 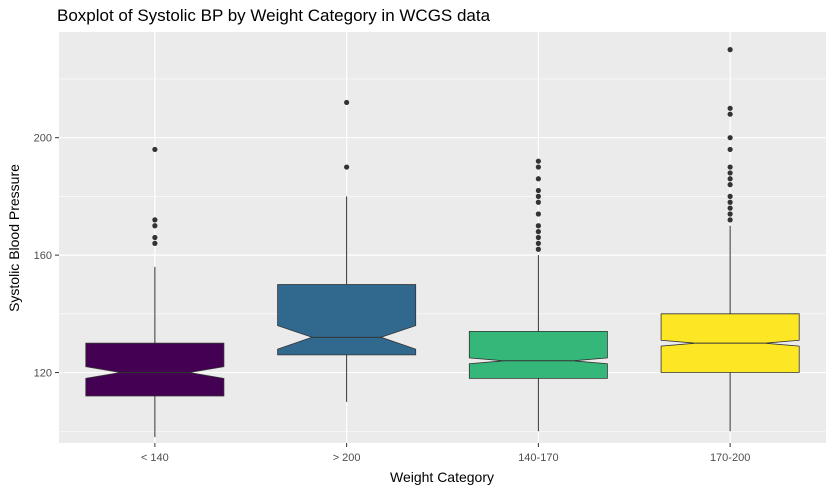 I want to click on x-tick-label: 170-200, so click(x=730, y=458).